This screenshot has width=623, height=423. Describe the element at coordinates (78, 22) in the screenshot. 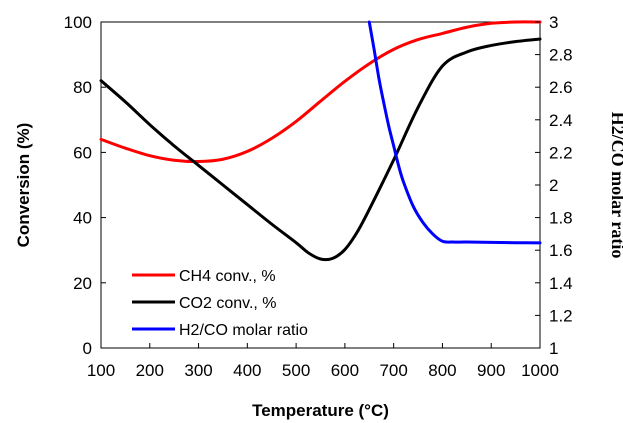

I see `y-tick-label: 100` at that location.